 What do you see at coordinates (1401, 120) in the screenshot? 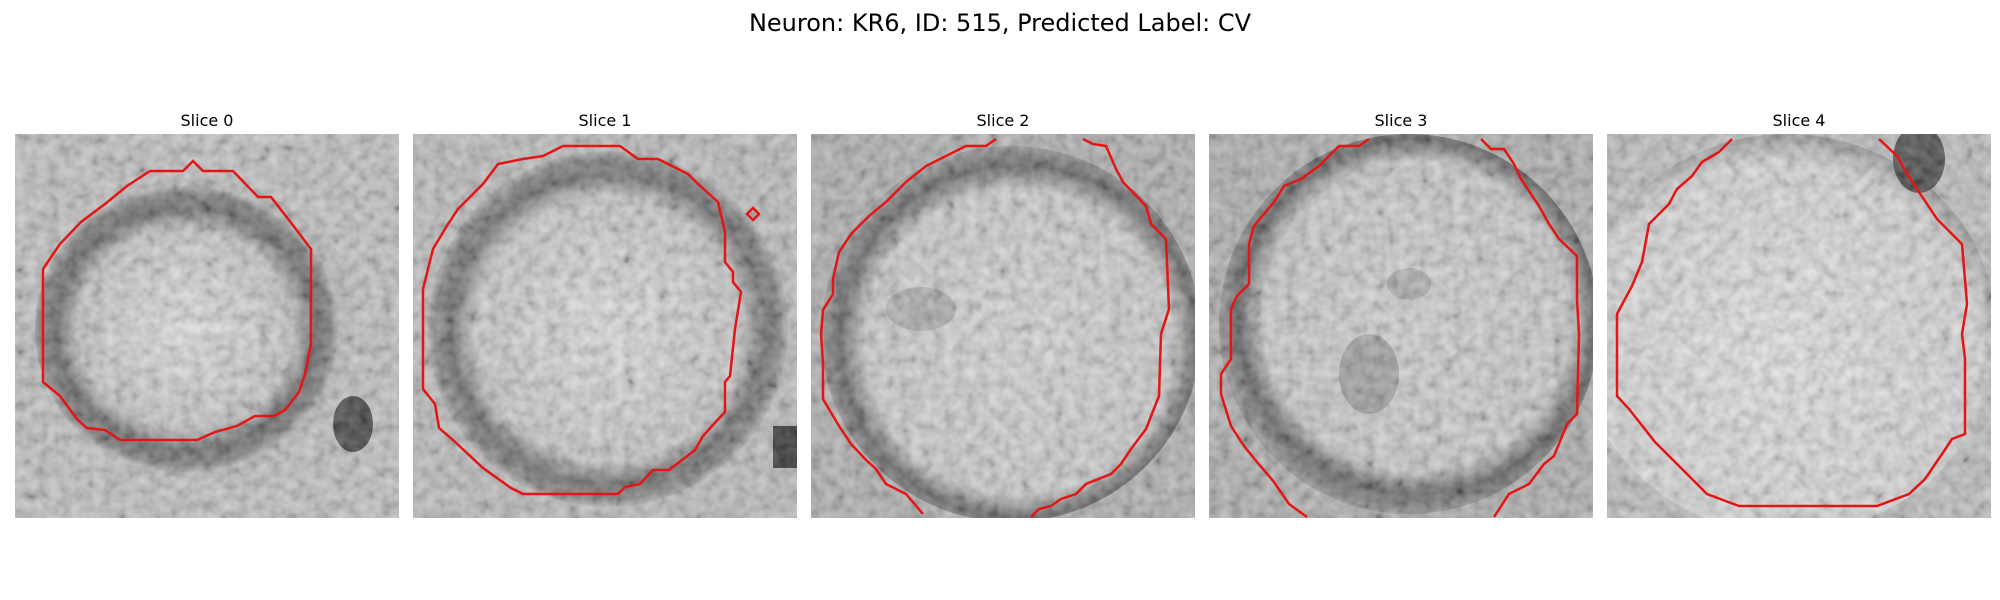
I see `slice-title-3: Slice 3` at bounding box center [1401, 120].